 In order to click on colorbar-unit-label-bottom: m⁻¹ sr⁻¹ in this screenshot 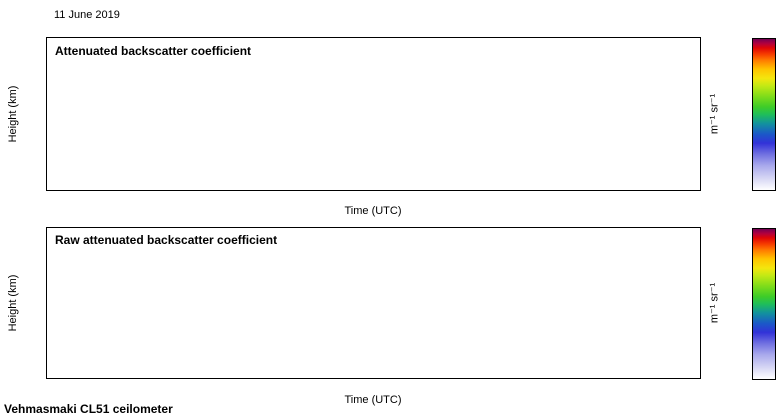, I will do `click(714, 303)`.